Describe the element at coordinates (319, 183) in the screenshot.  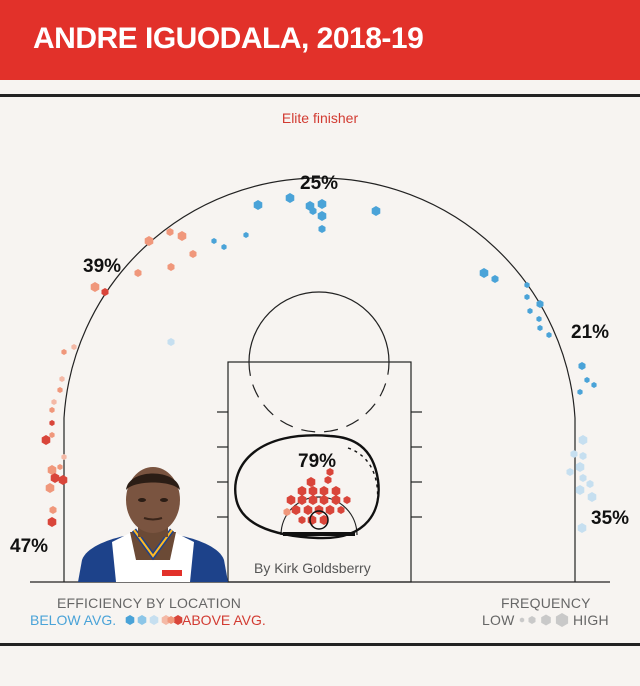
I see `pct-top: 25%` at that location.